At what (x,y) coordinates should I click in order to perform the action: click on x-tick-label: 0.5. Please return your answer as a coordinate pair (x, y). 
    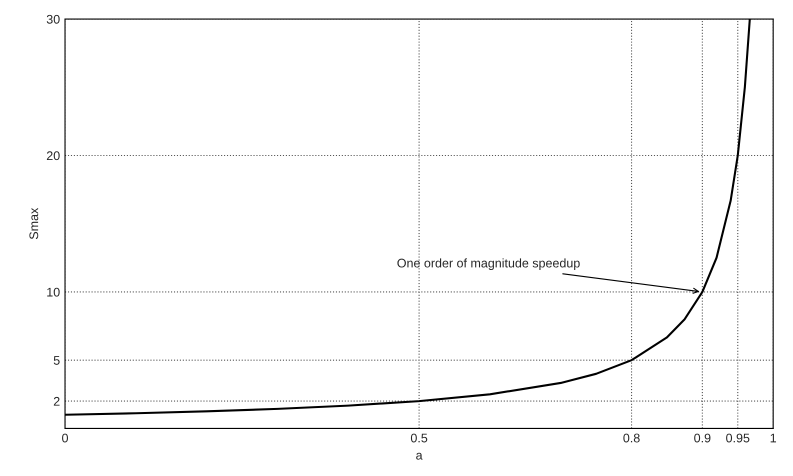
    Looking at the image, I should click on (419, 438).